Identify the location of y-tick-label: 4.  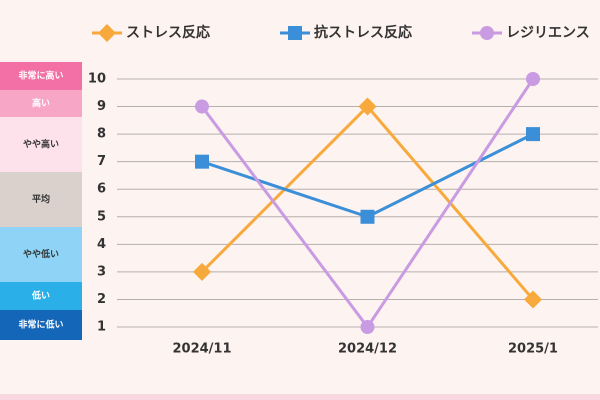
(101, 244).